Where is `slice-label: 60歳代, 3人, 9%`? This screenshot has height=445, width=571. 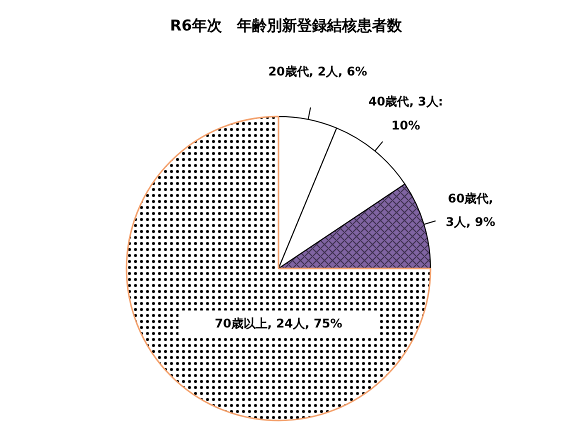
slice-label: 60歳代, 3人, 9% is located at coordinates (471, 210).